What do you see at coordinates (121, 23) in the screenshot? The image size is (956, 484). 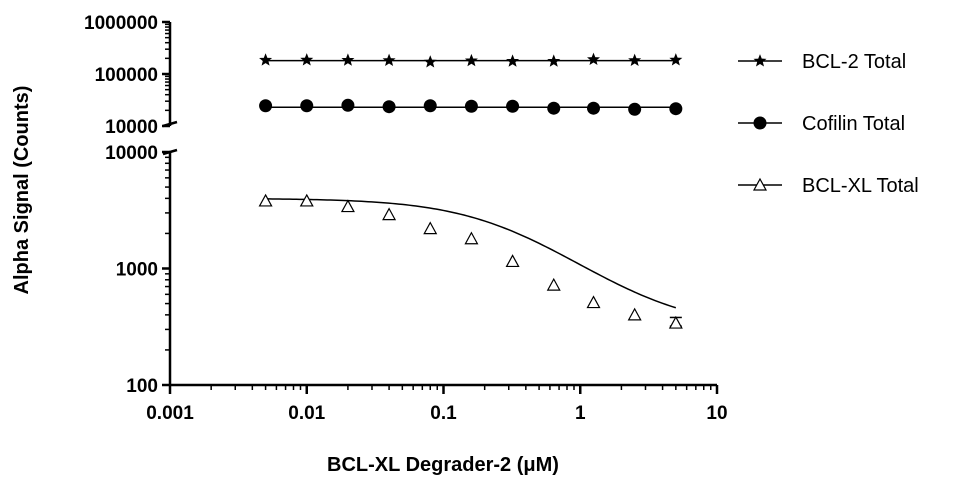 I see `y-tick-label: 1000000` at bounding box center [121, 23].